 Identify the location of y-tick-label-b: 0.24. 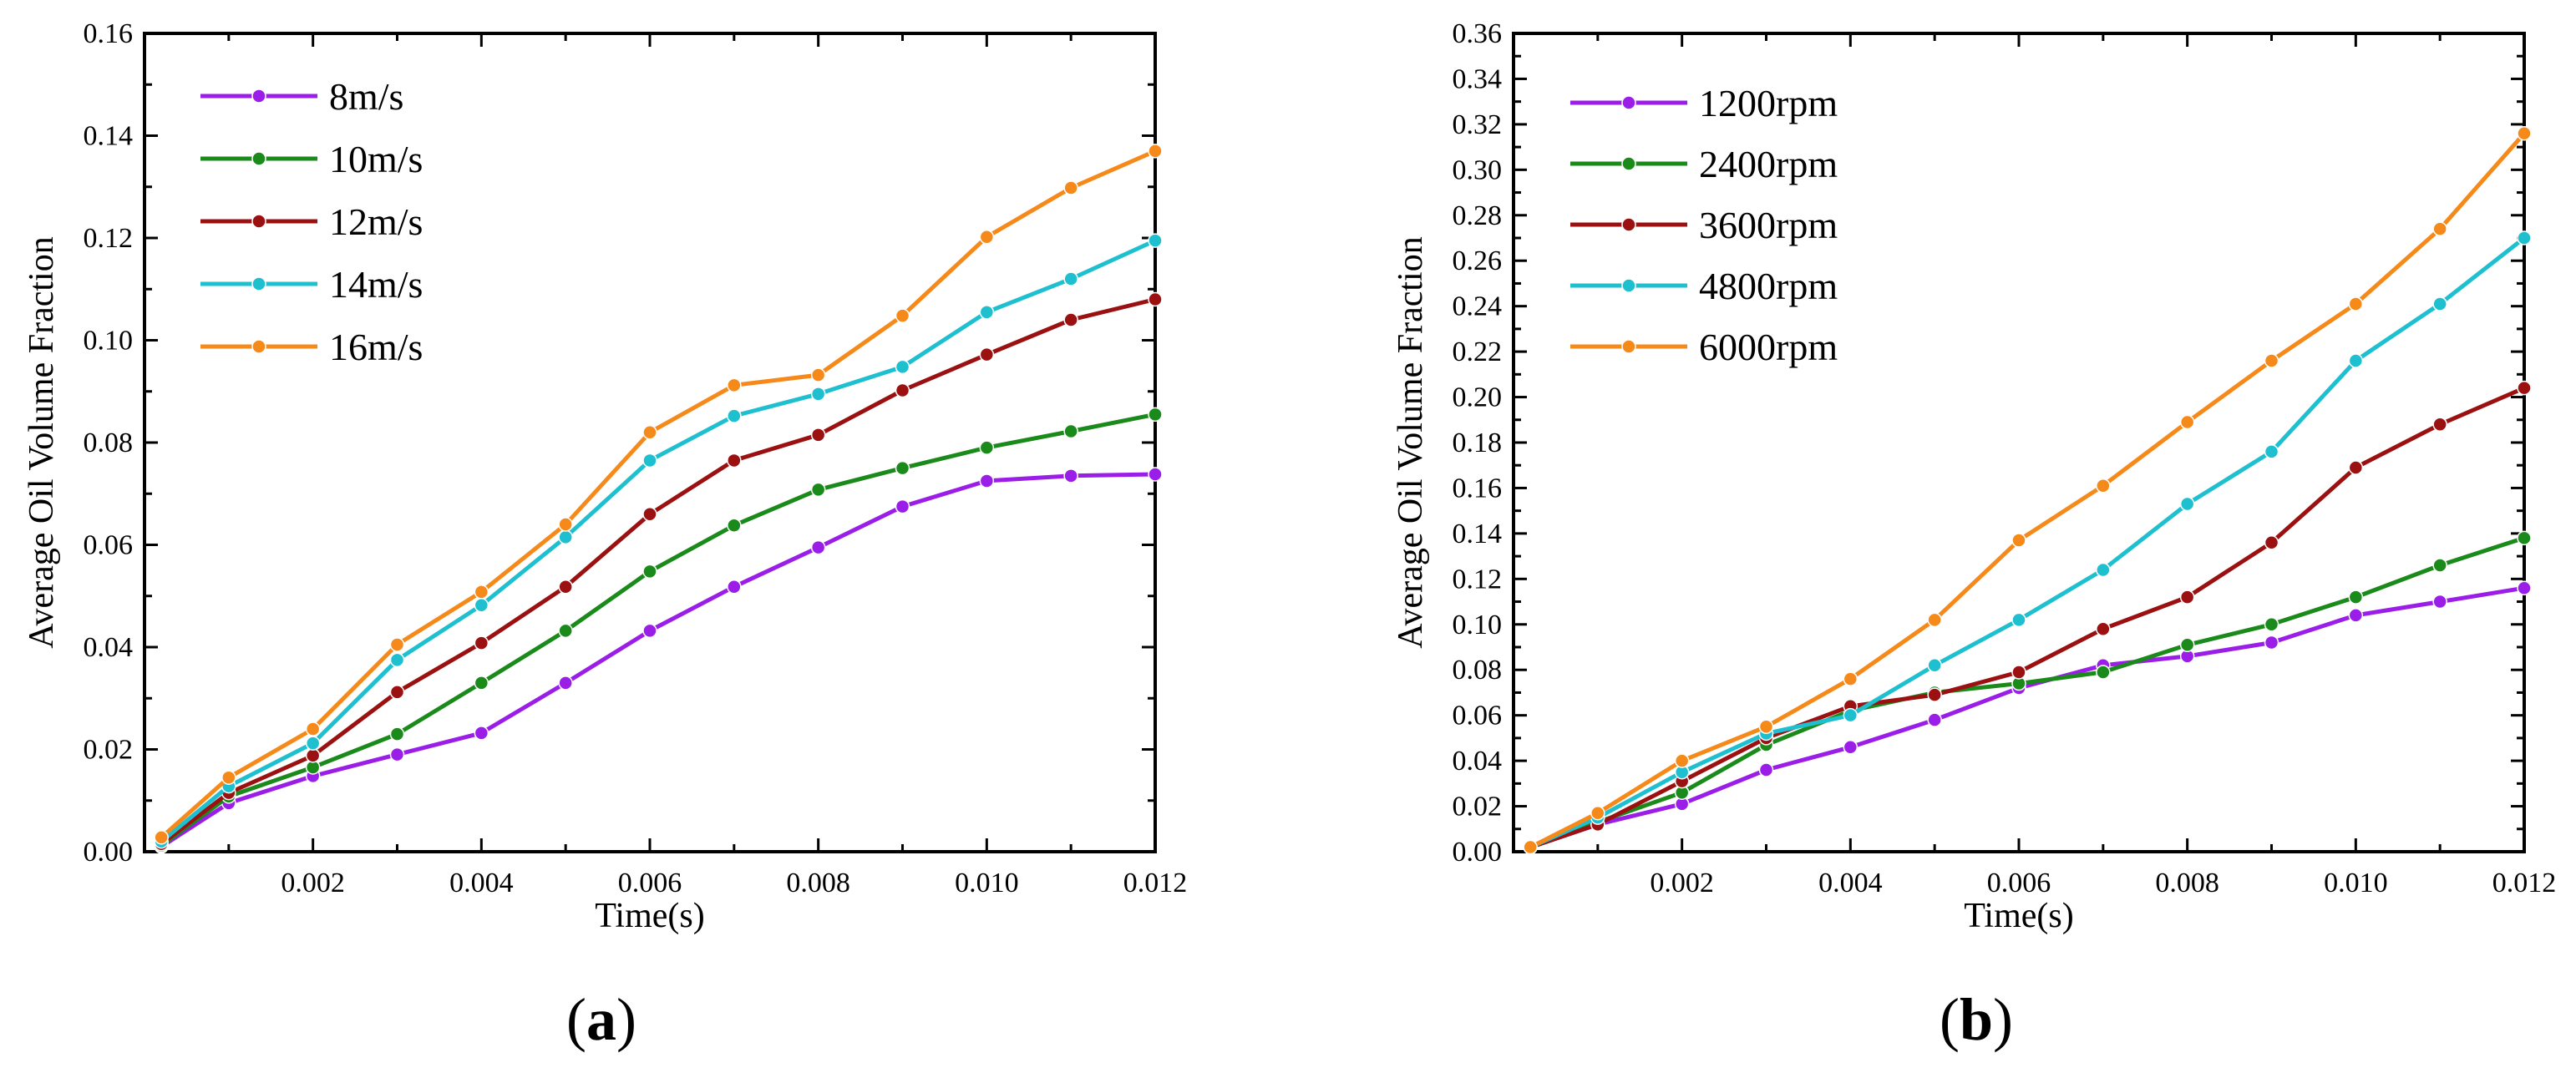
(1478, 306).